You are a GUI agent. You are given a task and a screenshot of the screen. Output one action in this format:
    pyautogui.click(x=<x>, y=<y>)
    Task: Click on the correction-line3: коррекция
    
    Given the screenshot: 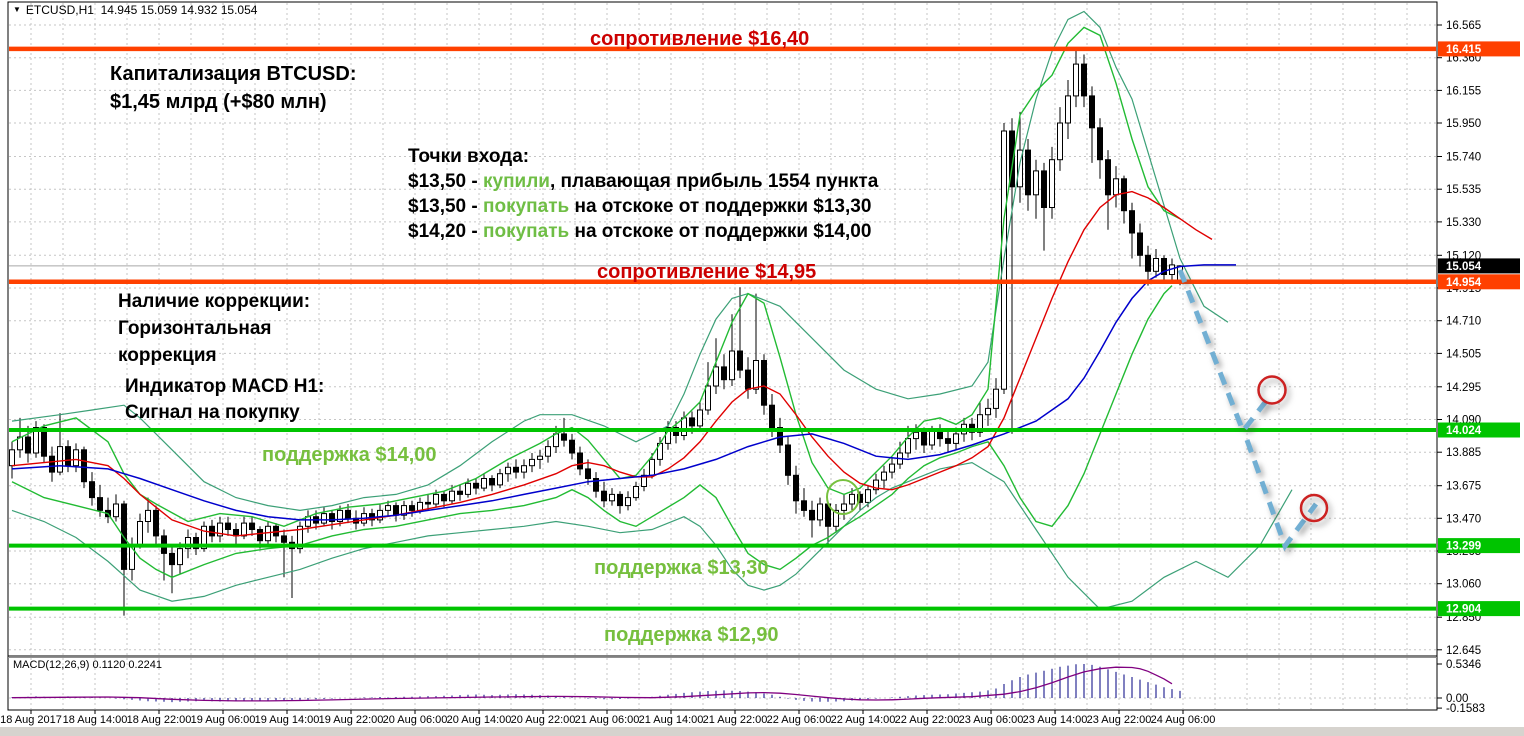 What is the action you would take?
    pyautogui.click(x=167, y=355)
    